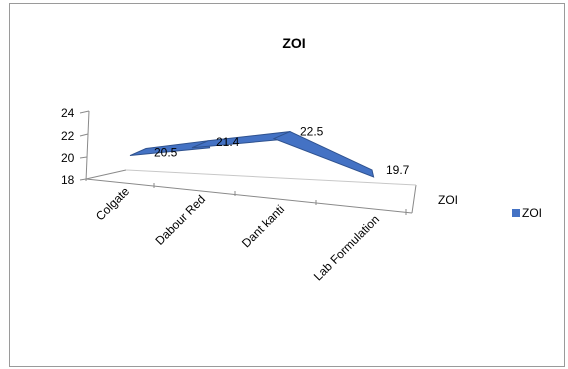 This screenshot has height=369, width=568. Describe the element at coordinates (448, 200) in the screenshot. I see `depth-axis-label: ZOI` at that location.